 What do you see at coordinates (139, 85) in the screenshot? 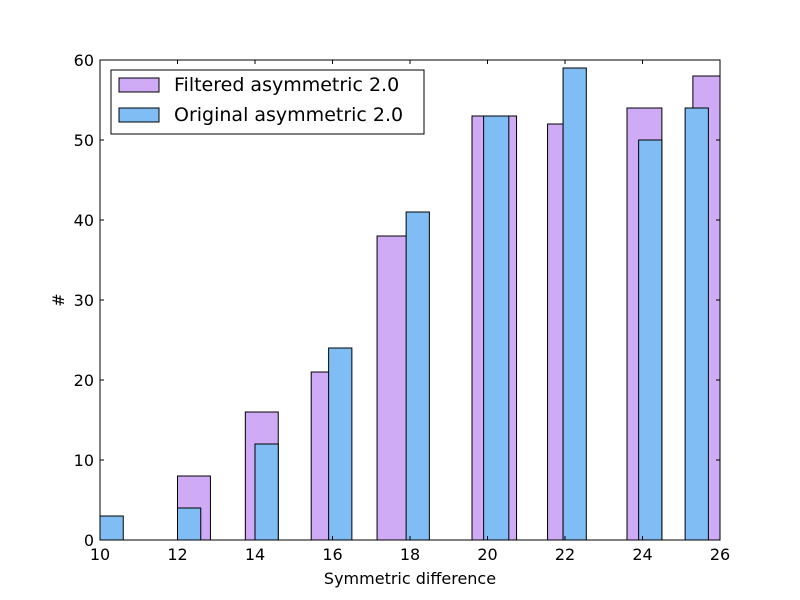
I see `legend-swatch-filtered` at bounding box center [139, 85].